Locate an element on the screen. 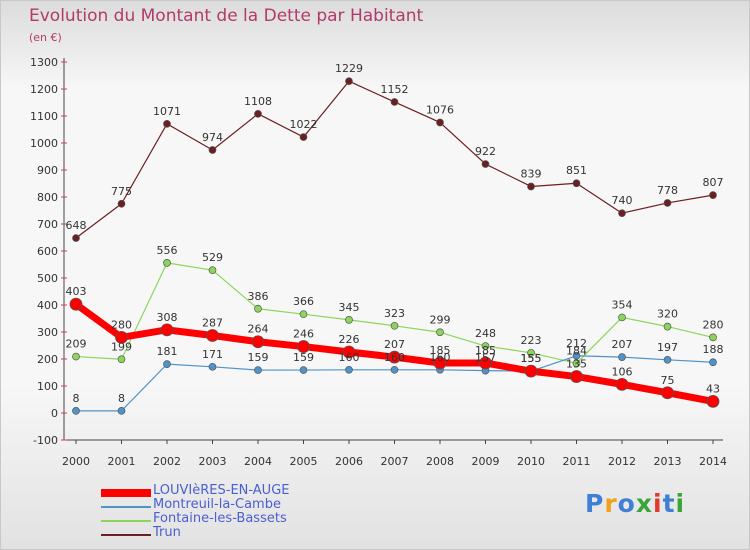  data-label: 212 is located at coordinates (576, 343).